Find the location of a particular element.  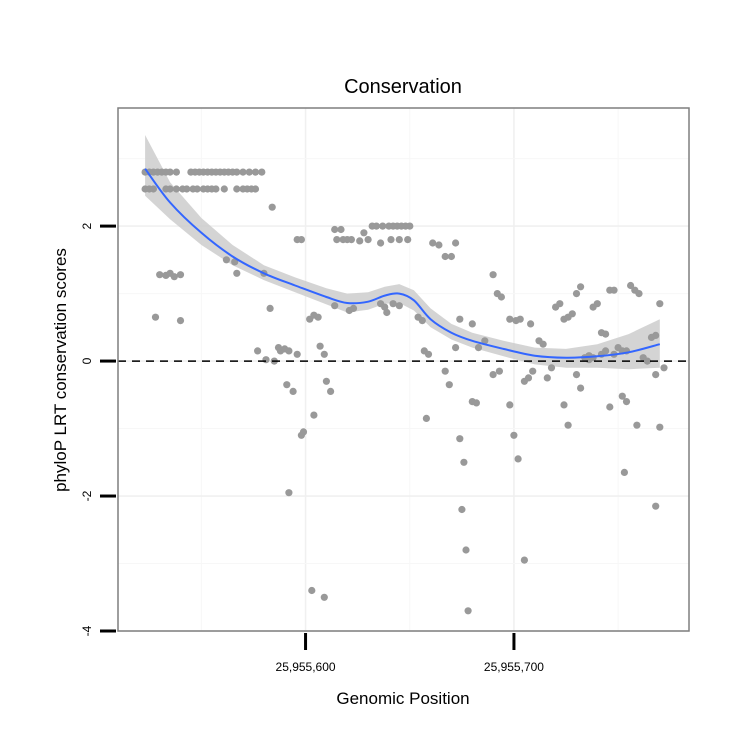

y-tick-label: 2 is located at coordinates (87, 225).